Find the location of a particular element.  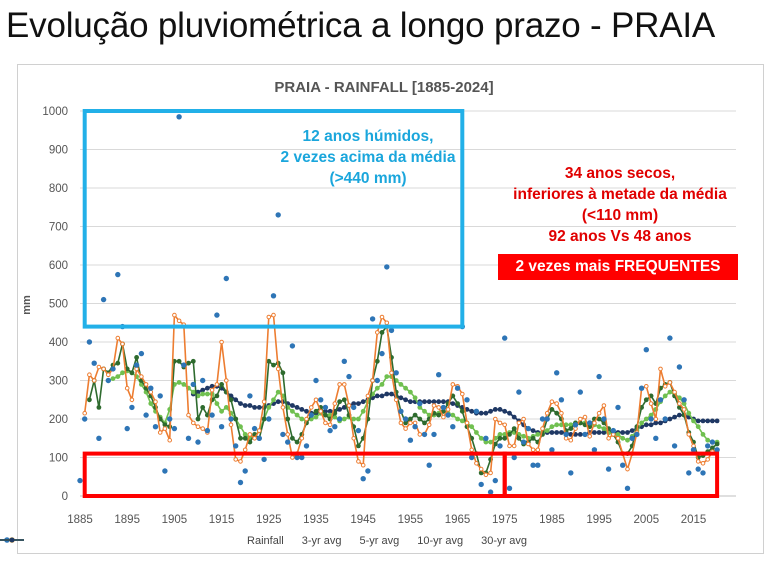

data-point-3-yr-avg-1933 is located at coordinates (306, 419).